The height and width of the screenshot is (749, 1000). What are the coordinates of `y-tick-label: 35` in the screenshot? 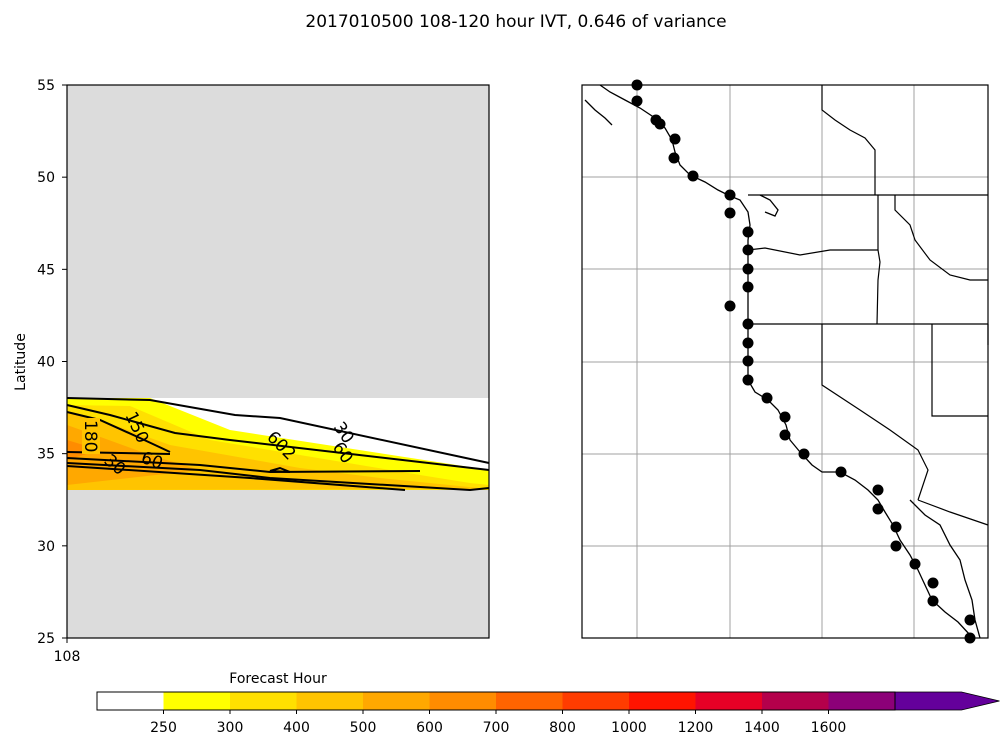 It's located at (46, 455).